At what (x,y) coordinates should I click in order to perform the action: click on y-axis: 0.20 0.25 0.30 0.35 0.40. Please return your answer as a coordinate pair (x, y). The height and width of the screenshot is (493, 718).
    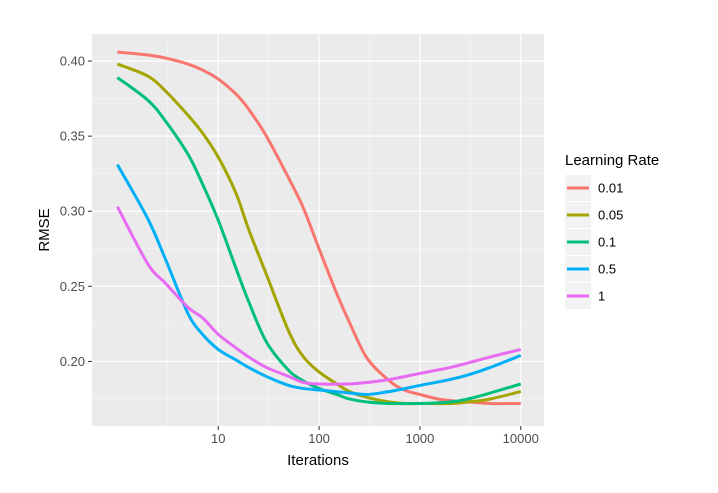
    Looking at the image, I should click on (76, 211).